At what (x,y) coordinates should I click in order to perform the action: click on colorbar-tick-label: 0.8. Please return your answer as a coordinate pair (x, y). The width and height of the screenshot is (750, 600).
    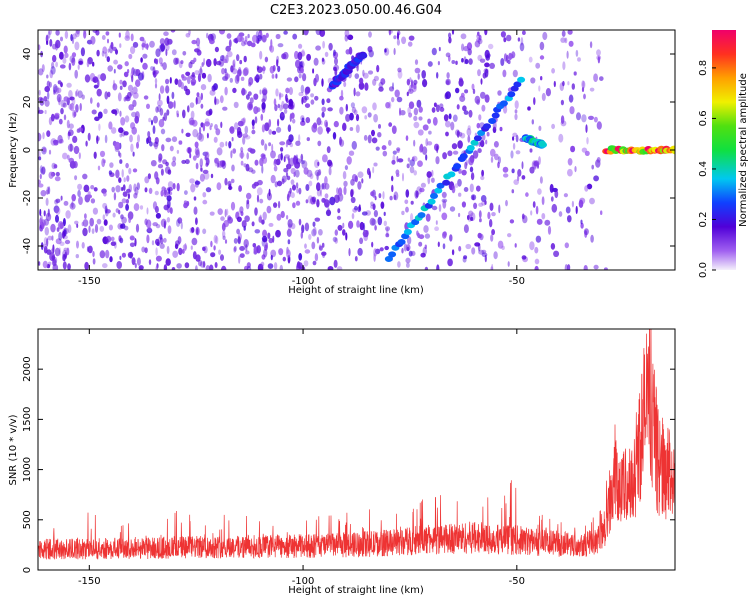
    Looking at the image, I should click on (703, 68).